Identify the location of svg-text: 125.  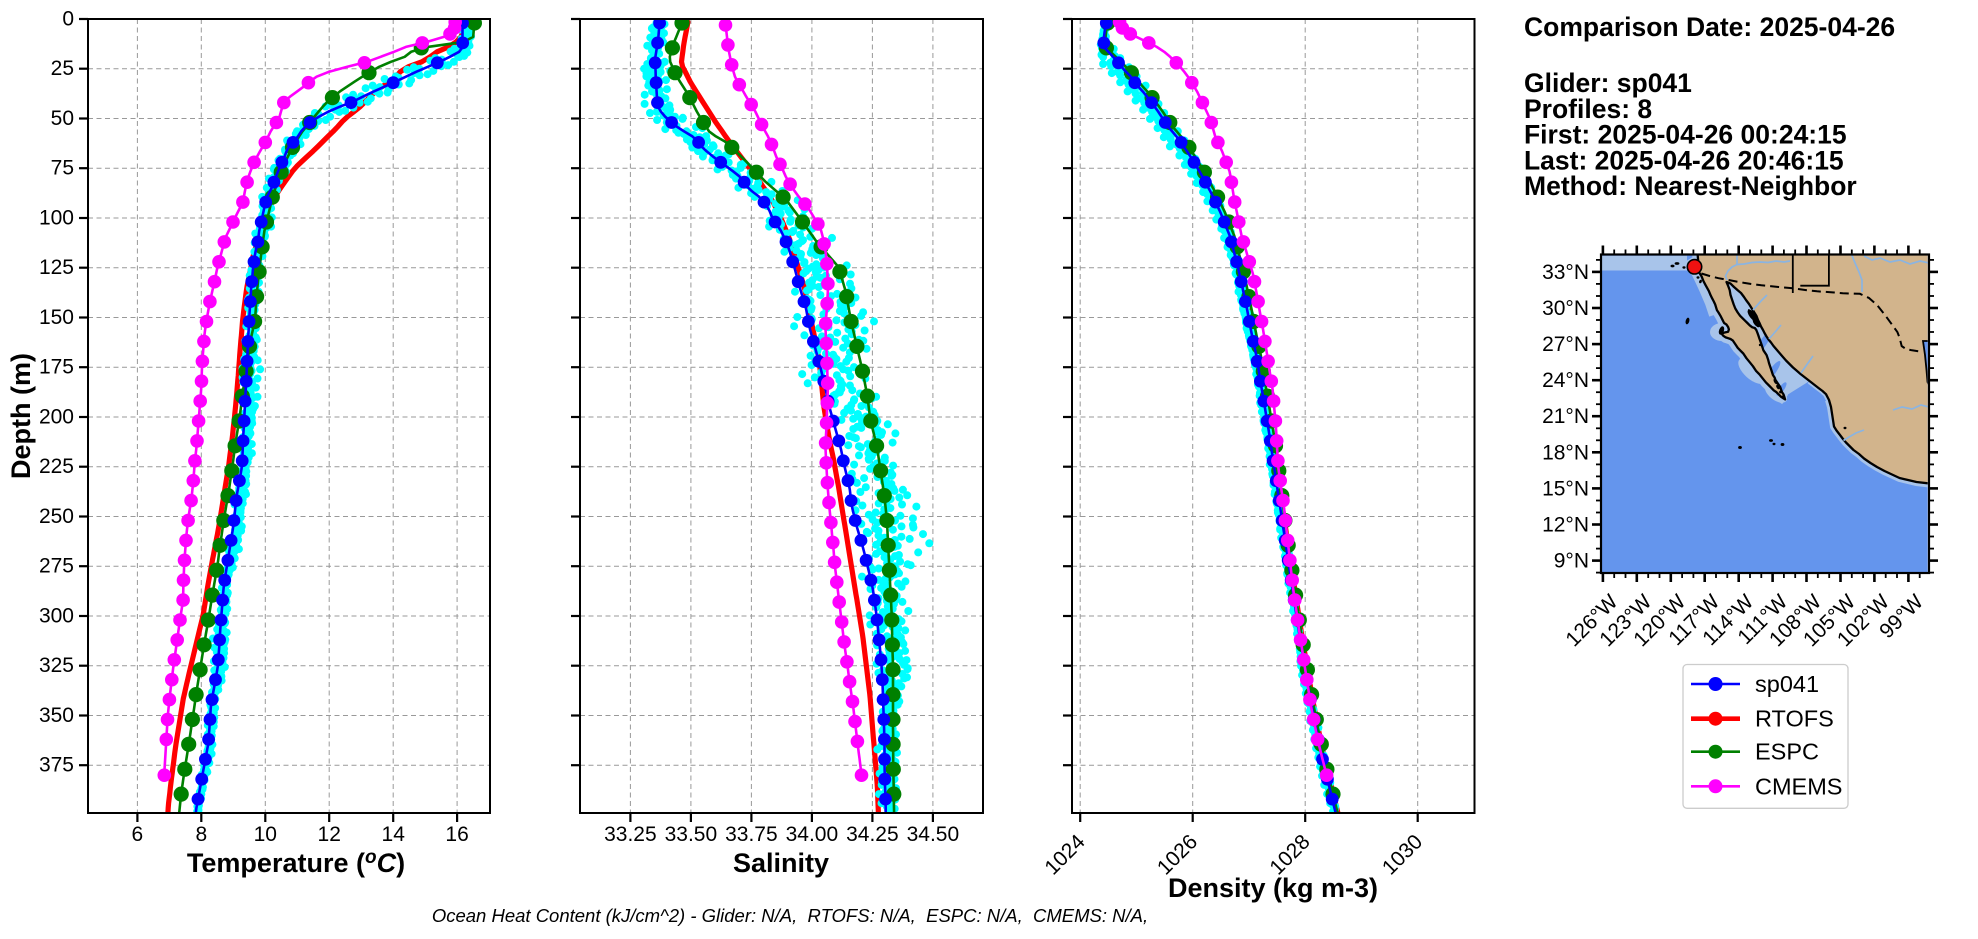
(56, 267).